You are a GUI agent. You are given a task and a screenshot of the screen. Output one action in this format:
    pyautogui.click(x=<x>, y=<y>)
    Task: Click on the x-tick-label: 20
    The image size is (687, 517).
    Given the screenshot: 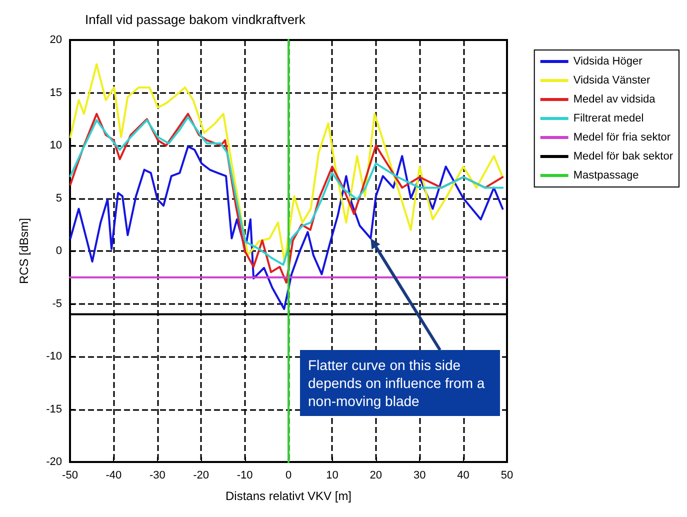 What is the action you would take?
    pyautogui.click(x=376, y=476)
    